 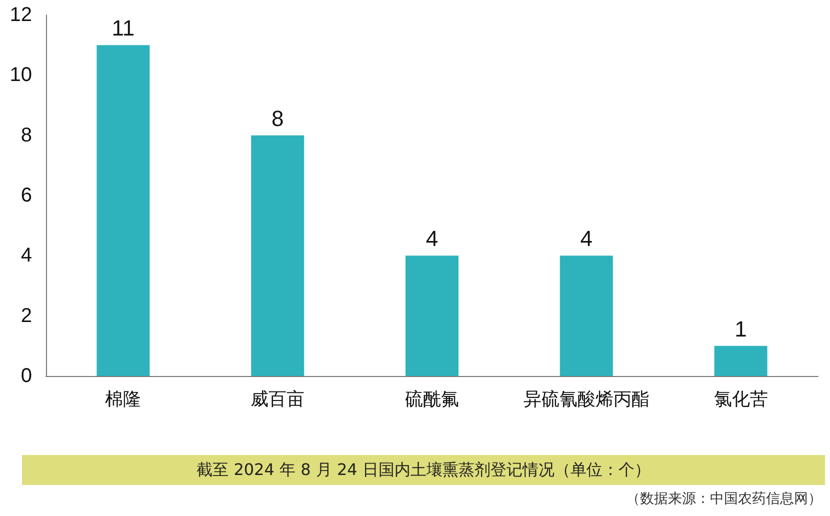 What do you see at coordinates (432, 399) in the screenshot?
I see `x-tick-label: 硫酰氟` at bounding box center [432, 399].